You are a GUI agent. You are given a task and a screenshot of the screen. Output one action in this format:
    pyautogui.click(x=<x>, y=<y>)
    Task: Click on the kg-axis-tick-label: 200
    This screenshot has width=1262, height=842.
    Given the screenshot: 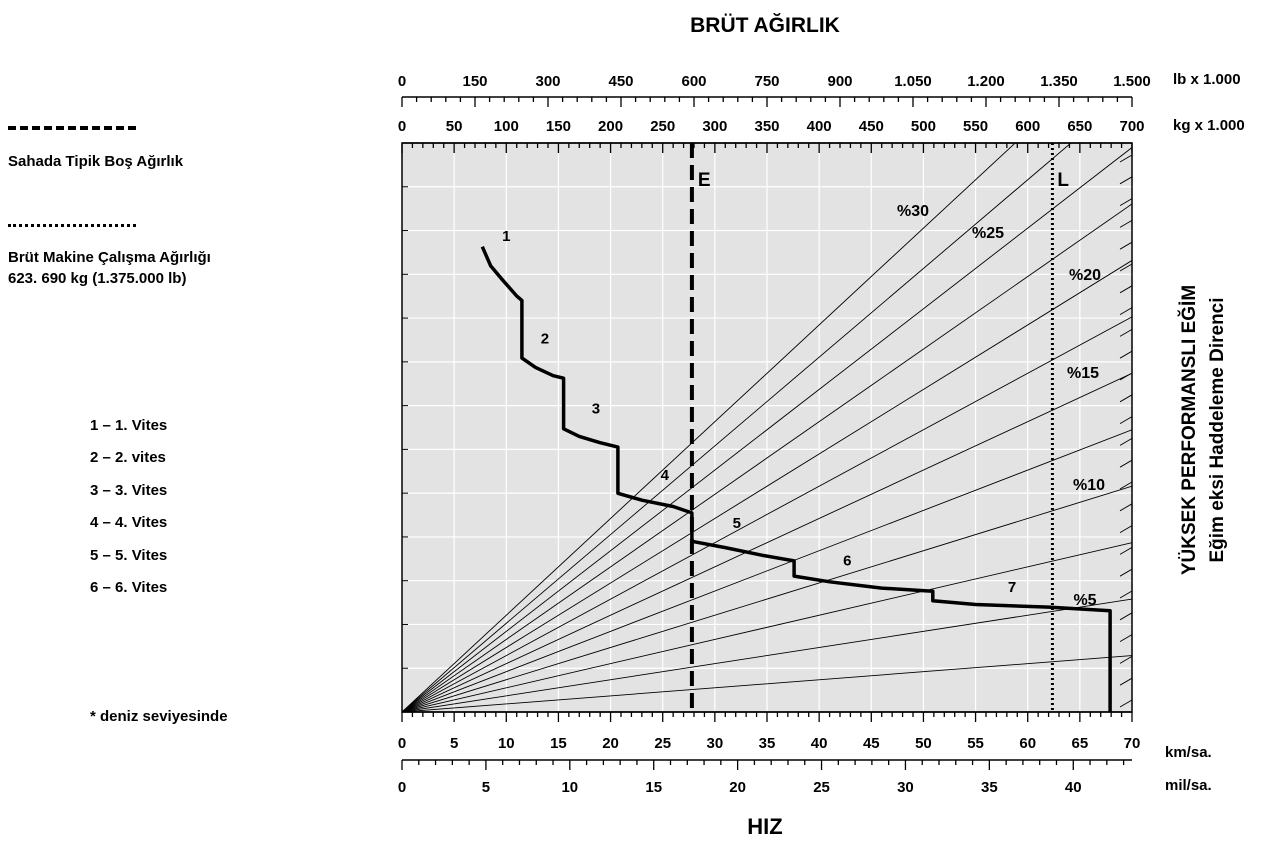 What is the action you would take?
    pyautogui.click(x=610, y=126)
    